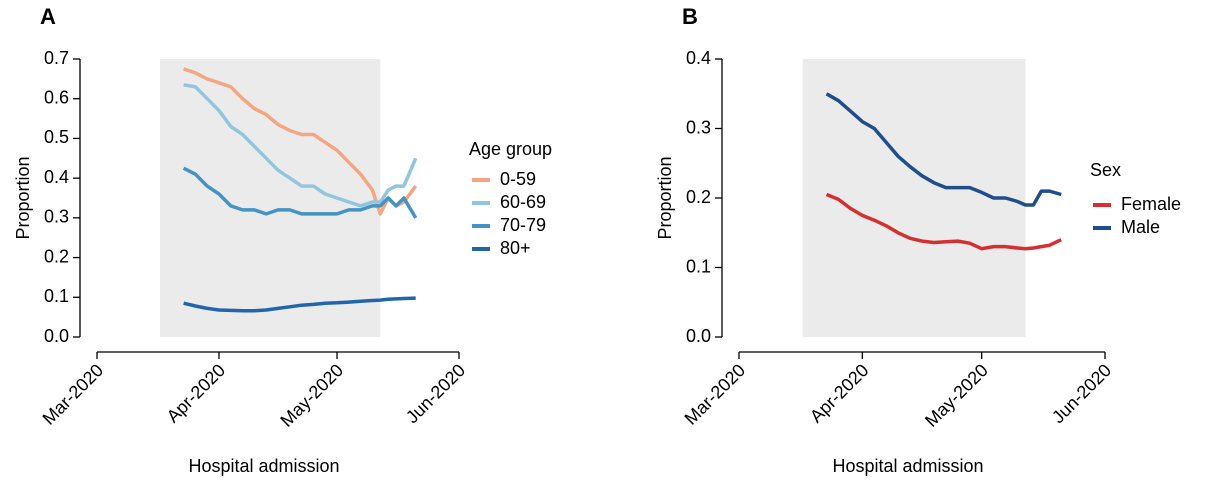 The height and width of the screenshot is (483, 1220). Describe the element at coordinates (518, 179) in the screenshot. I see `legend-label: 0-59` at that location.